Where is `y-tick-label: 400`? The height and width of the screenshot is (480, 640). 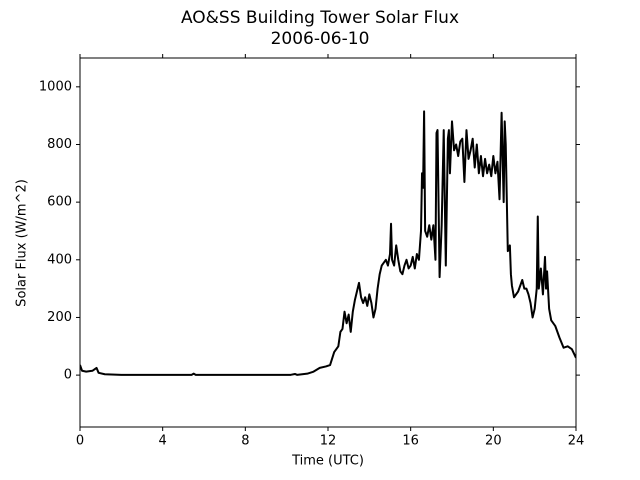
y-tick-label: 400 is located at coordinates (59, 259).